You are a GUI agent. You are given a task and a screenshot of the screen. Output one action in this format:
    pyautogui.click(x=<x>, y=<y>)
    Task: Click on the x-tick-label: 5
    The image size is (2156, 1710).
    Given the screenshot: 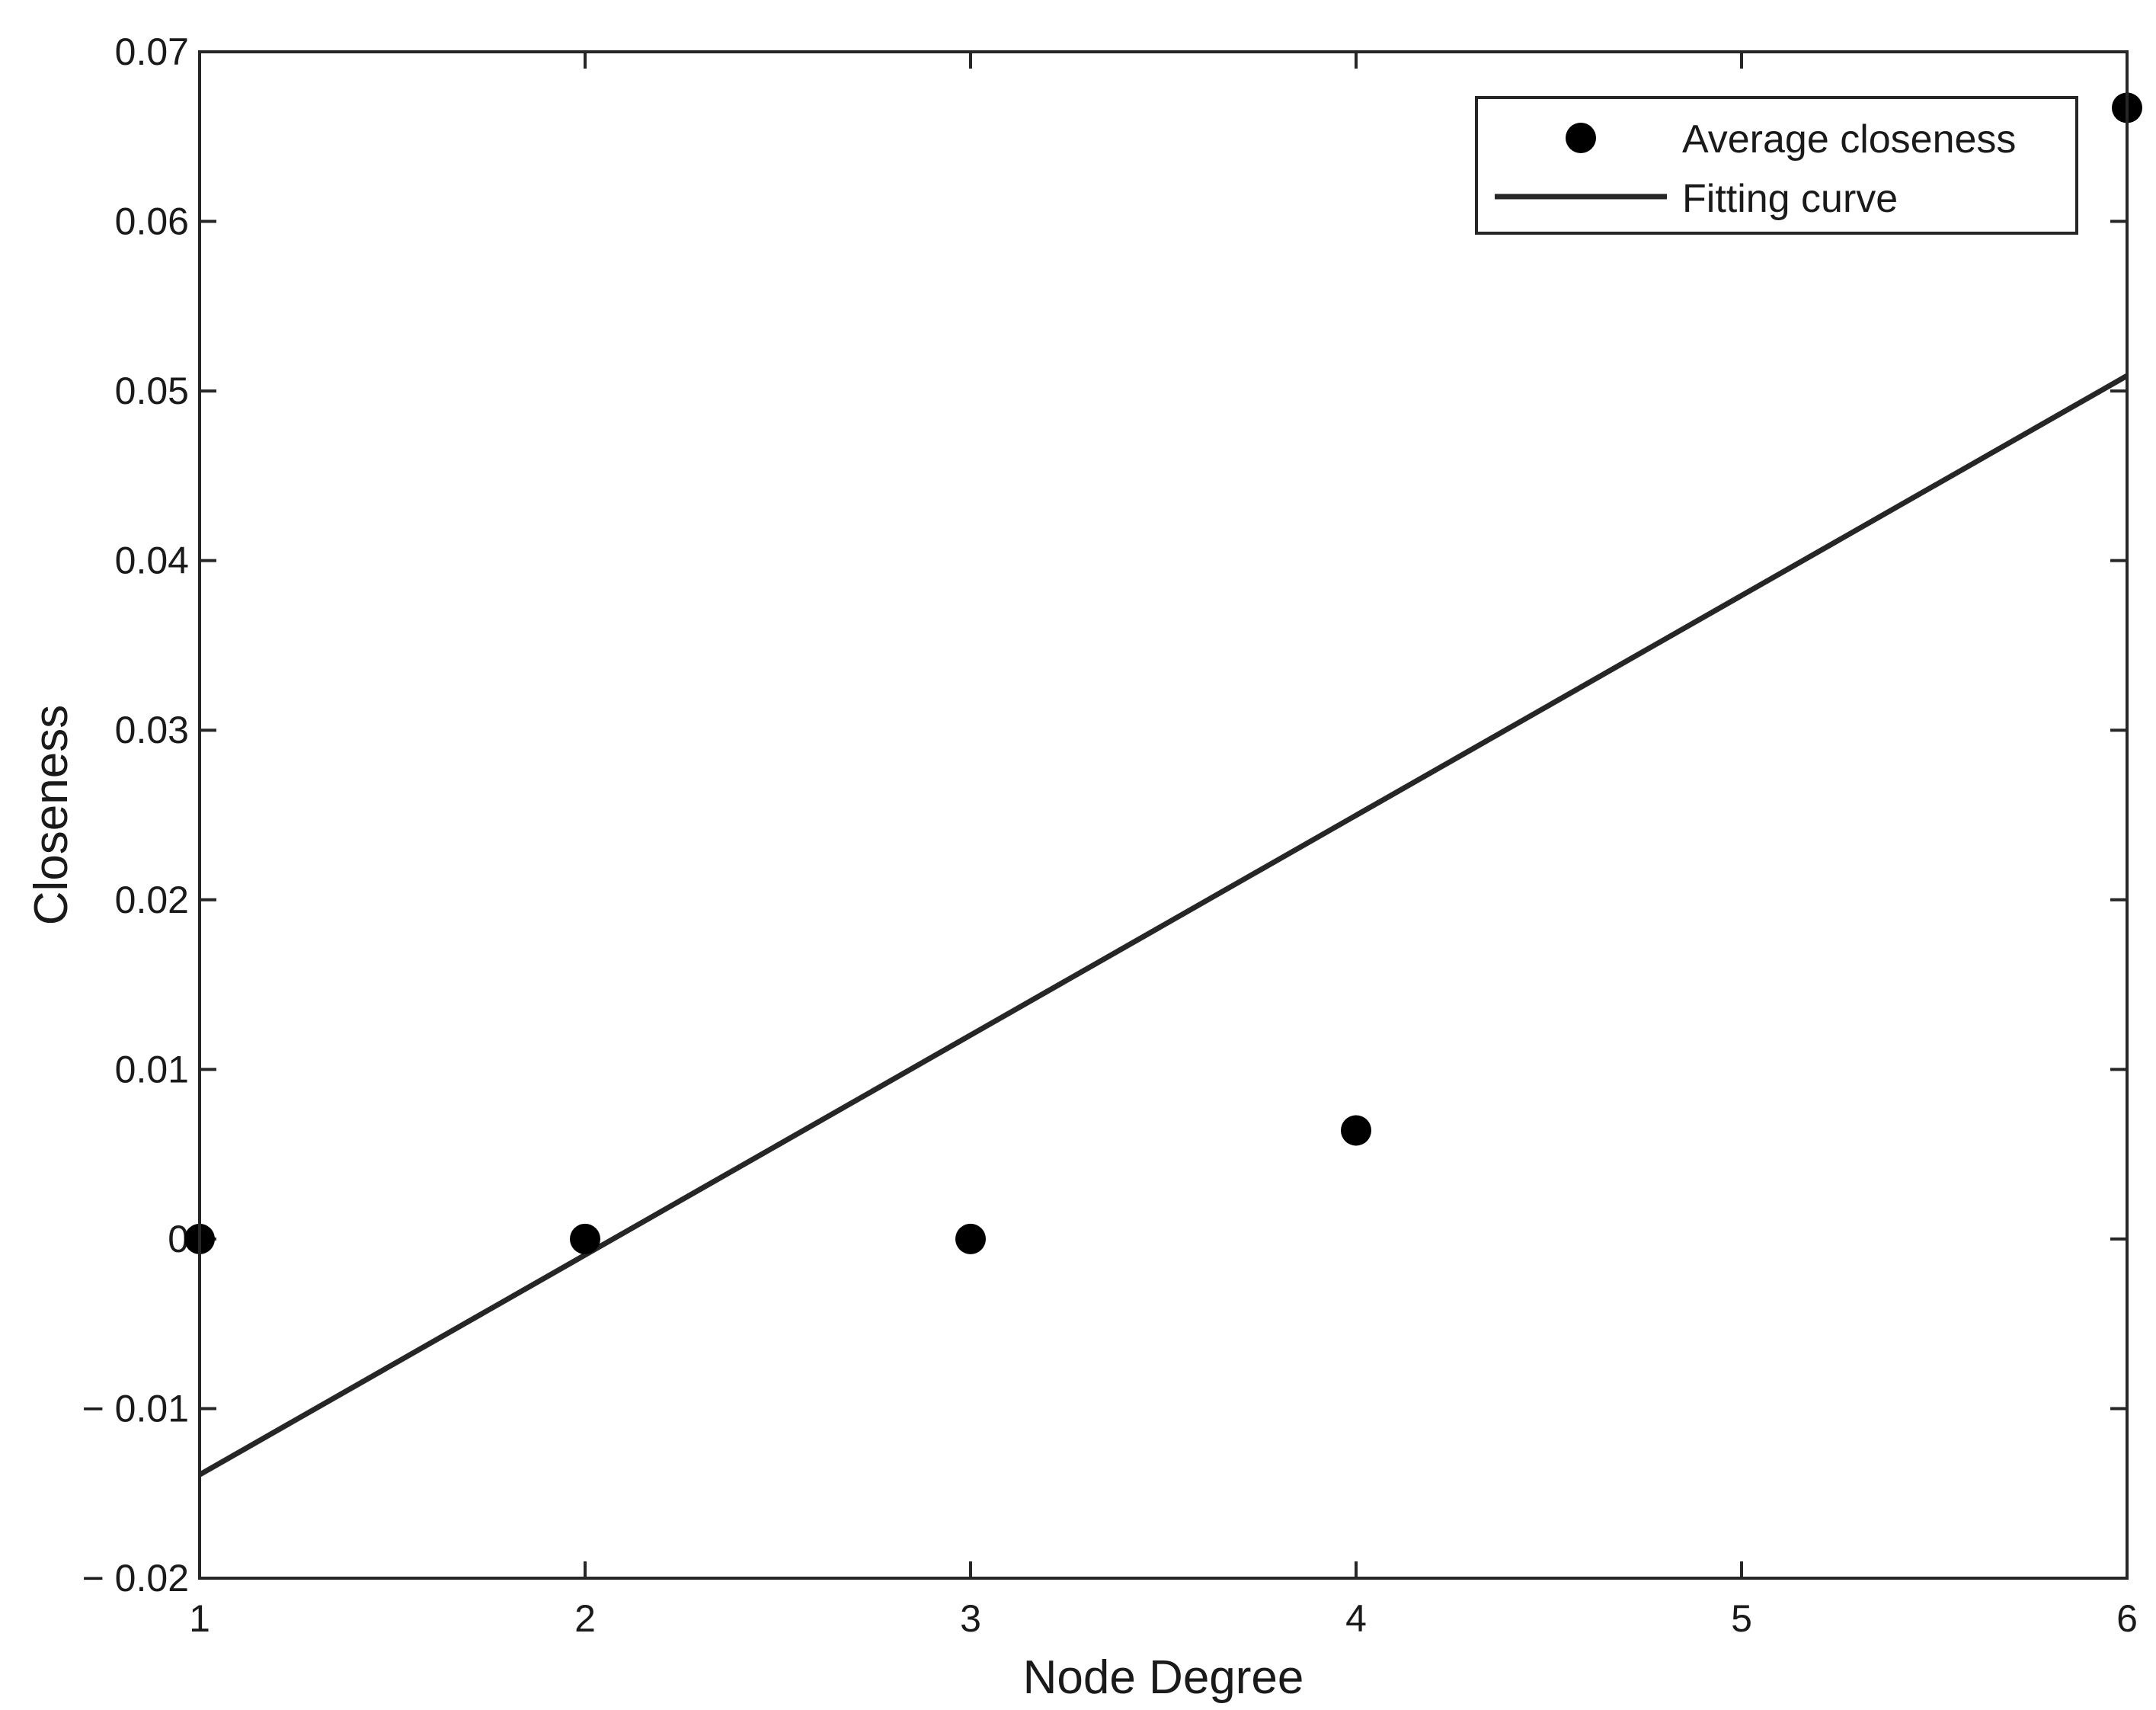 What is the action you would take?
    pyautogui.click(x=1741, y=1619)
    